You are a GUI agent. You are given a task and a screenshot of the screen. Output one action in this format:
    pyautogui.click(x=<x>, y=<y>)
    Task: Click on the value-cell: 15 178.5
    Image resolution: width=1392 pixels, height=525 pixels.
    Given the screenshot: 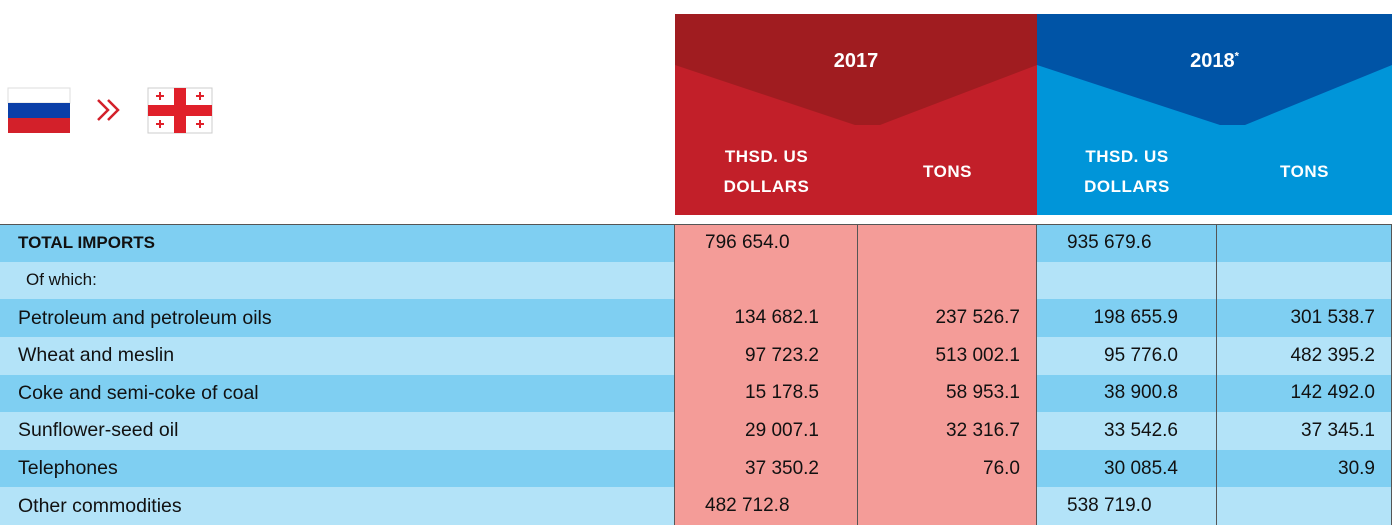 What is the action you would take?
    pyautogui.click(x=766, y=394)
    